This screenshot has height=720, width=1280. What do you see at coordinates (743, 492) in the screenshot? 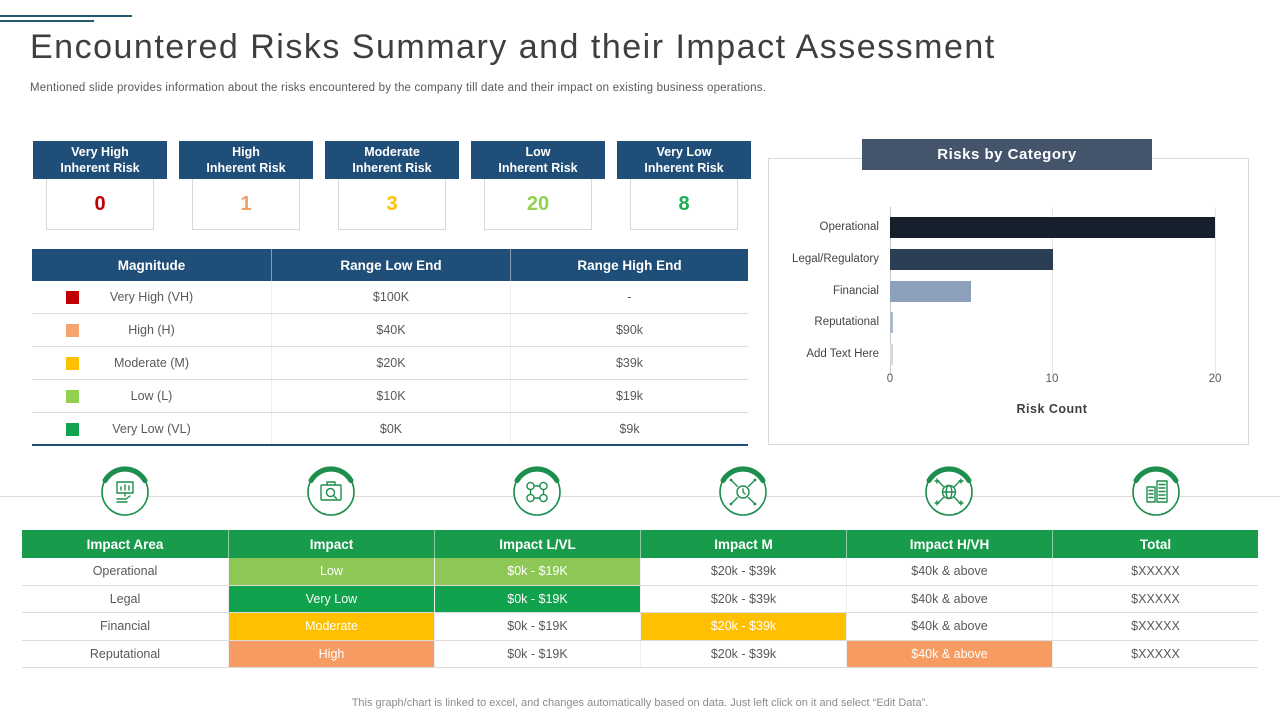
I see `target-clock-icon` at bounding box center [743, 492].